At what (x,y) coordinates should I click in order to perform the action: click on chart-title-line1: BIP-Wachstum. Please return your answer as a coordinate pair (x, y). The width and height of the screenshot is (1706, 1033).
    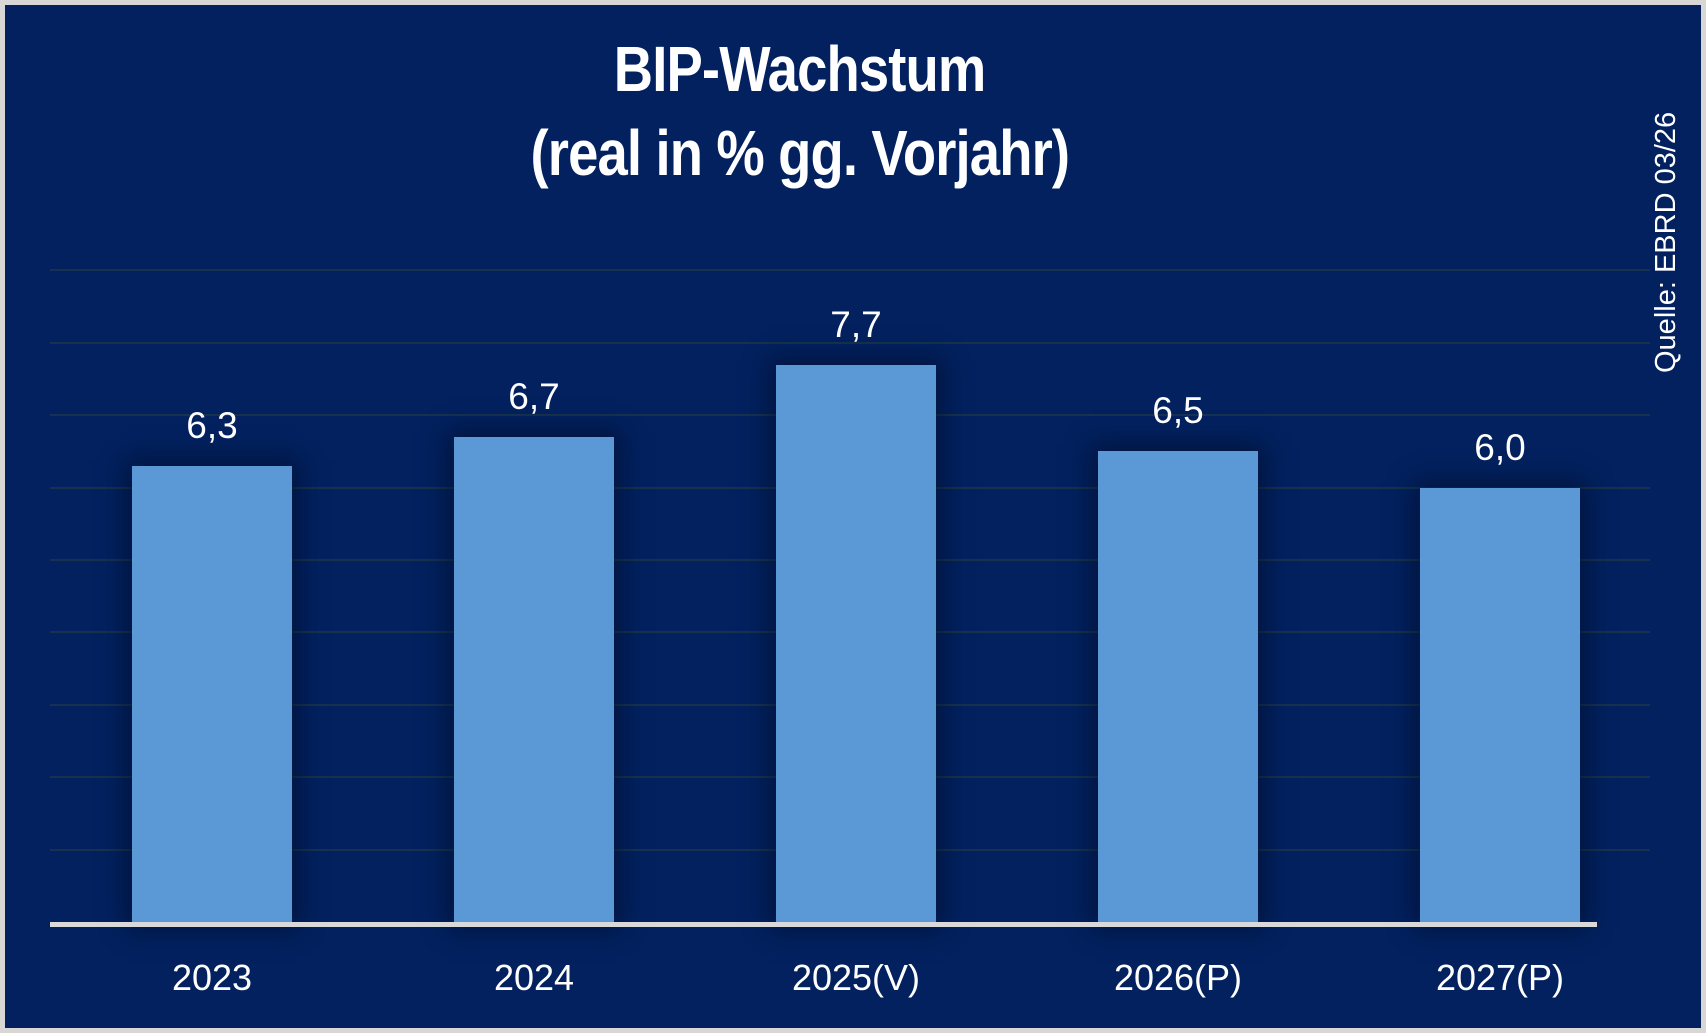
    Looking at the image, I should click on (800, 69).